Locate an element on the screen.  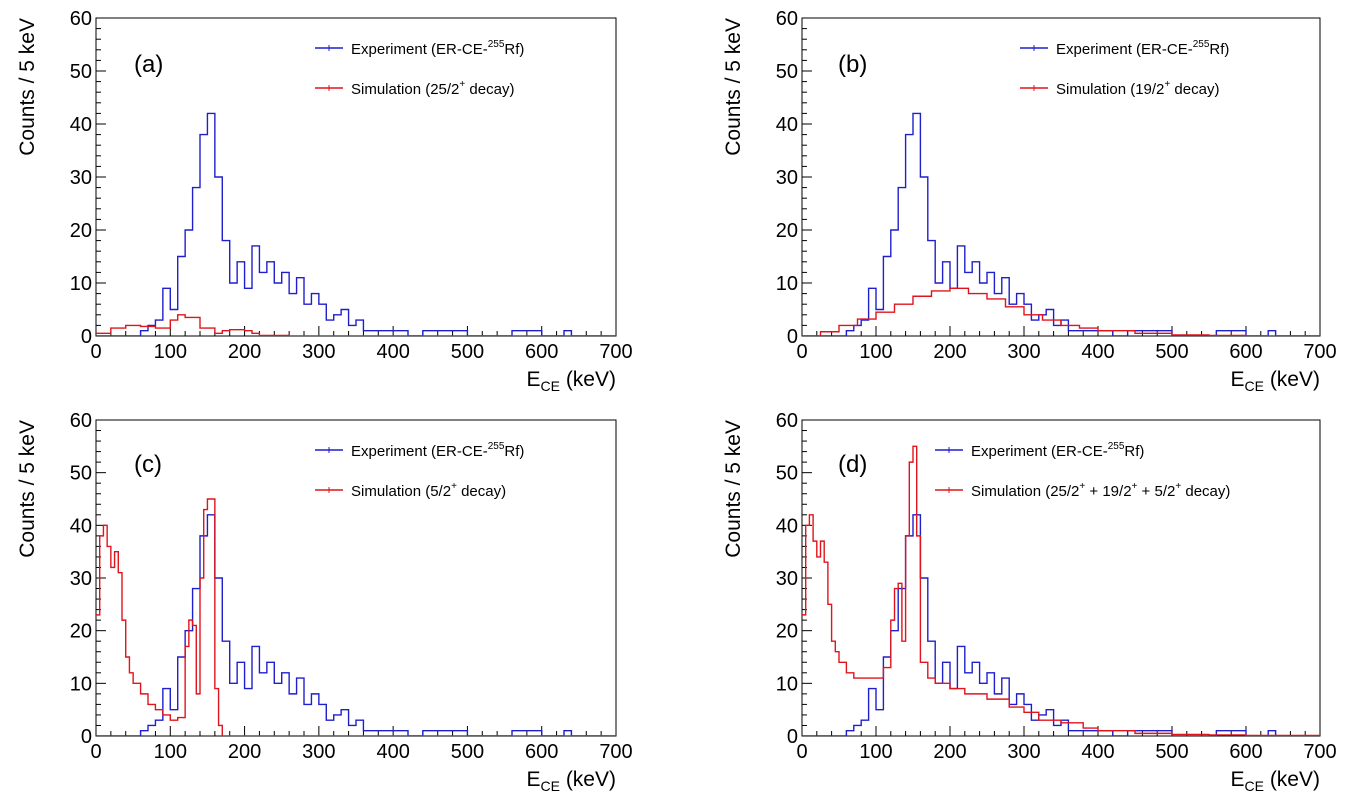
panel-label: (d) is located at coordinates (852, 464).